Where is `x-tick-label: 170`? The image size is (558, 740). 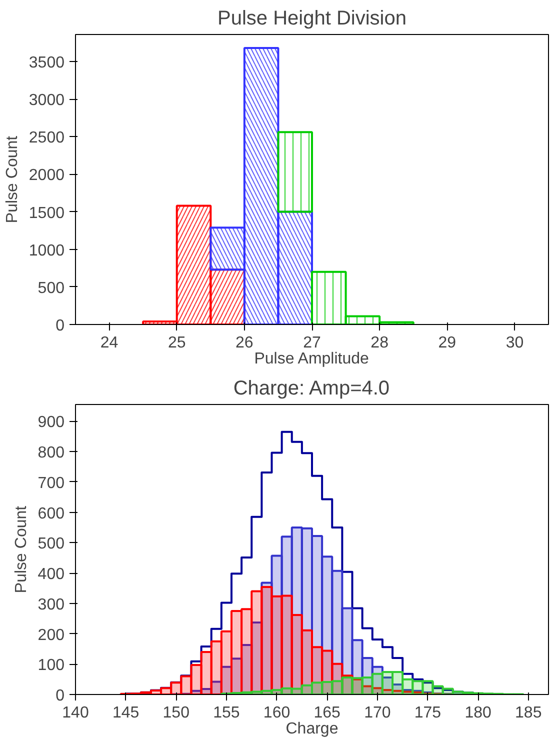
x-tick-label: 170 is located at coordinates (377, 713).